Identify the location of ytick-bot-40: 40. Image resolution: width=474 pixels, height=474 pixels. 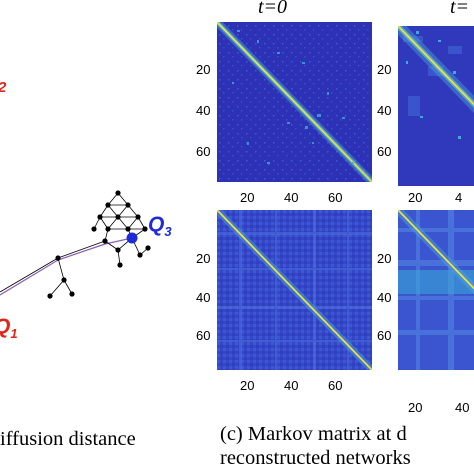
(203, 297).